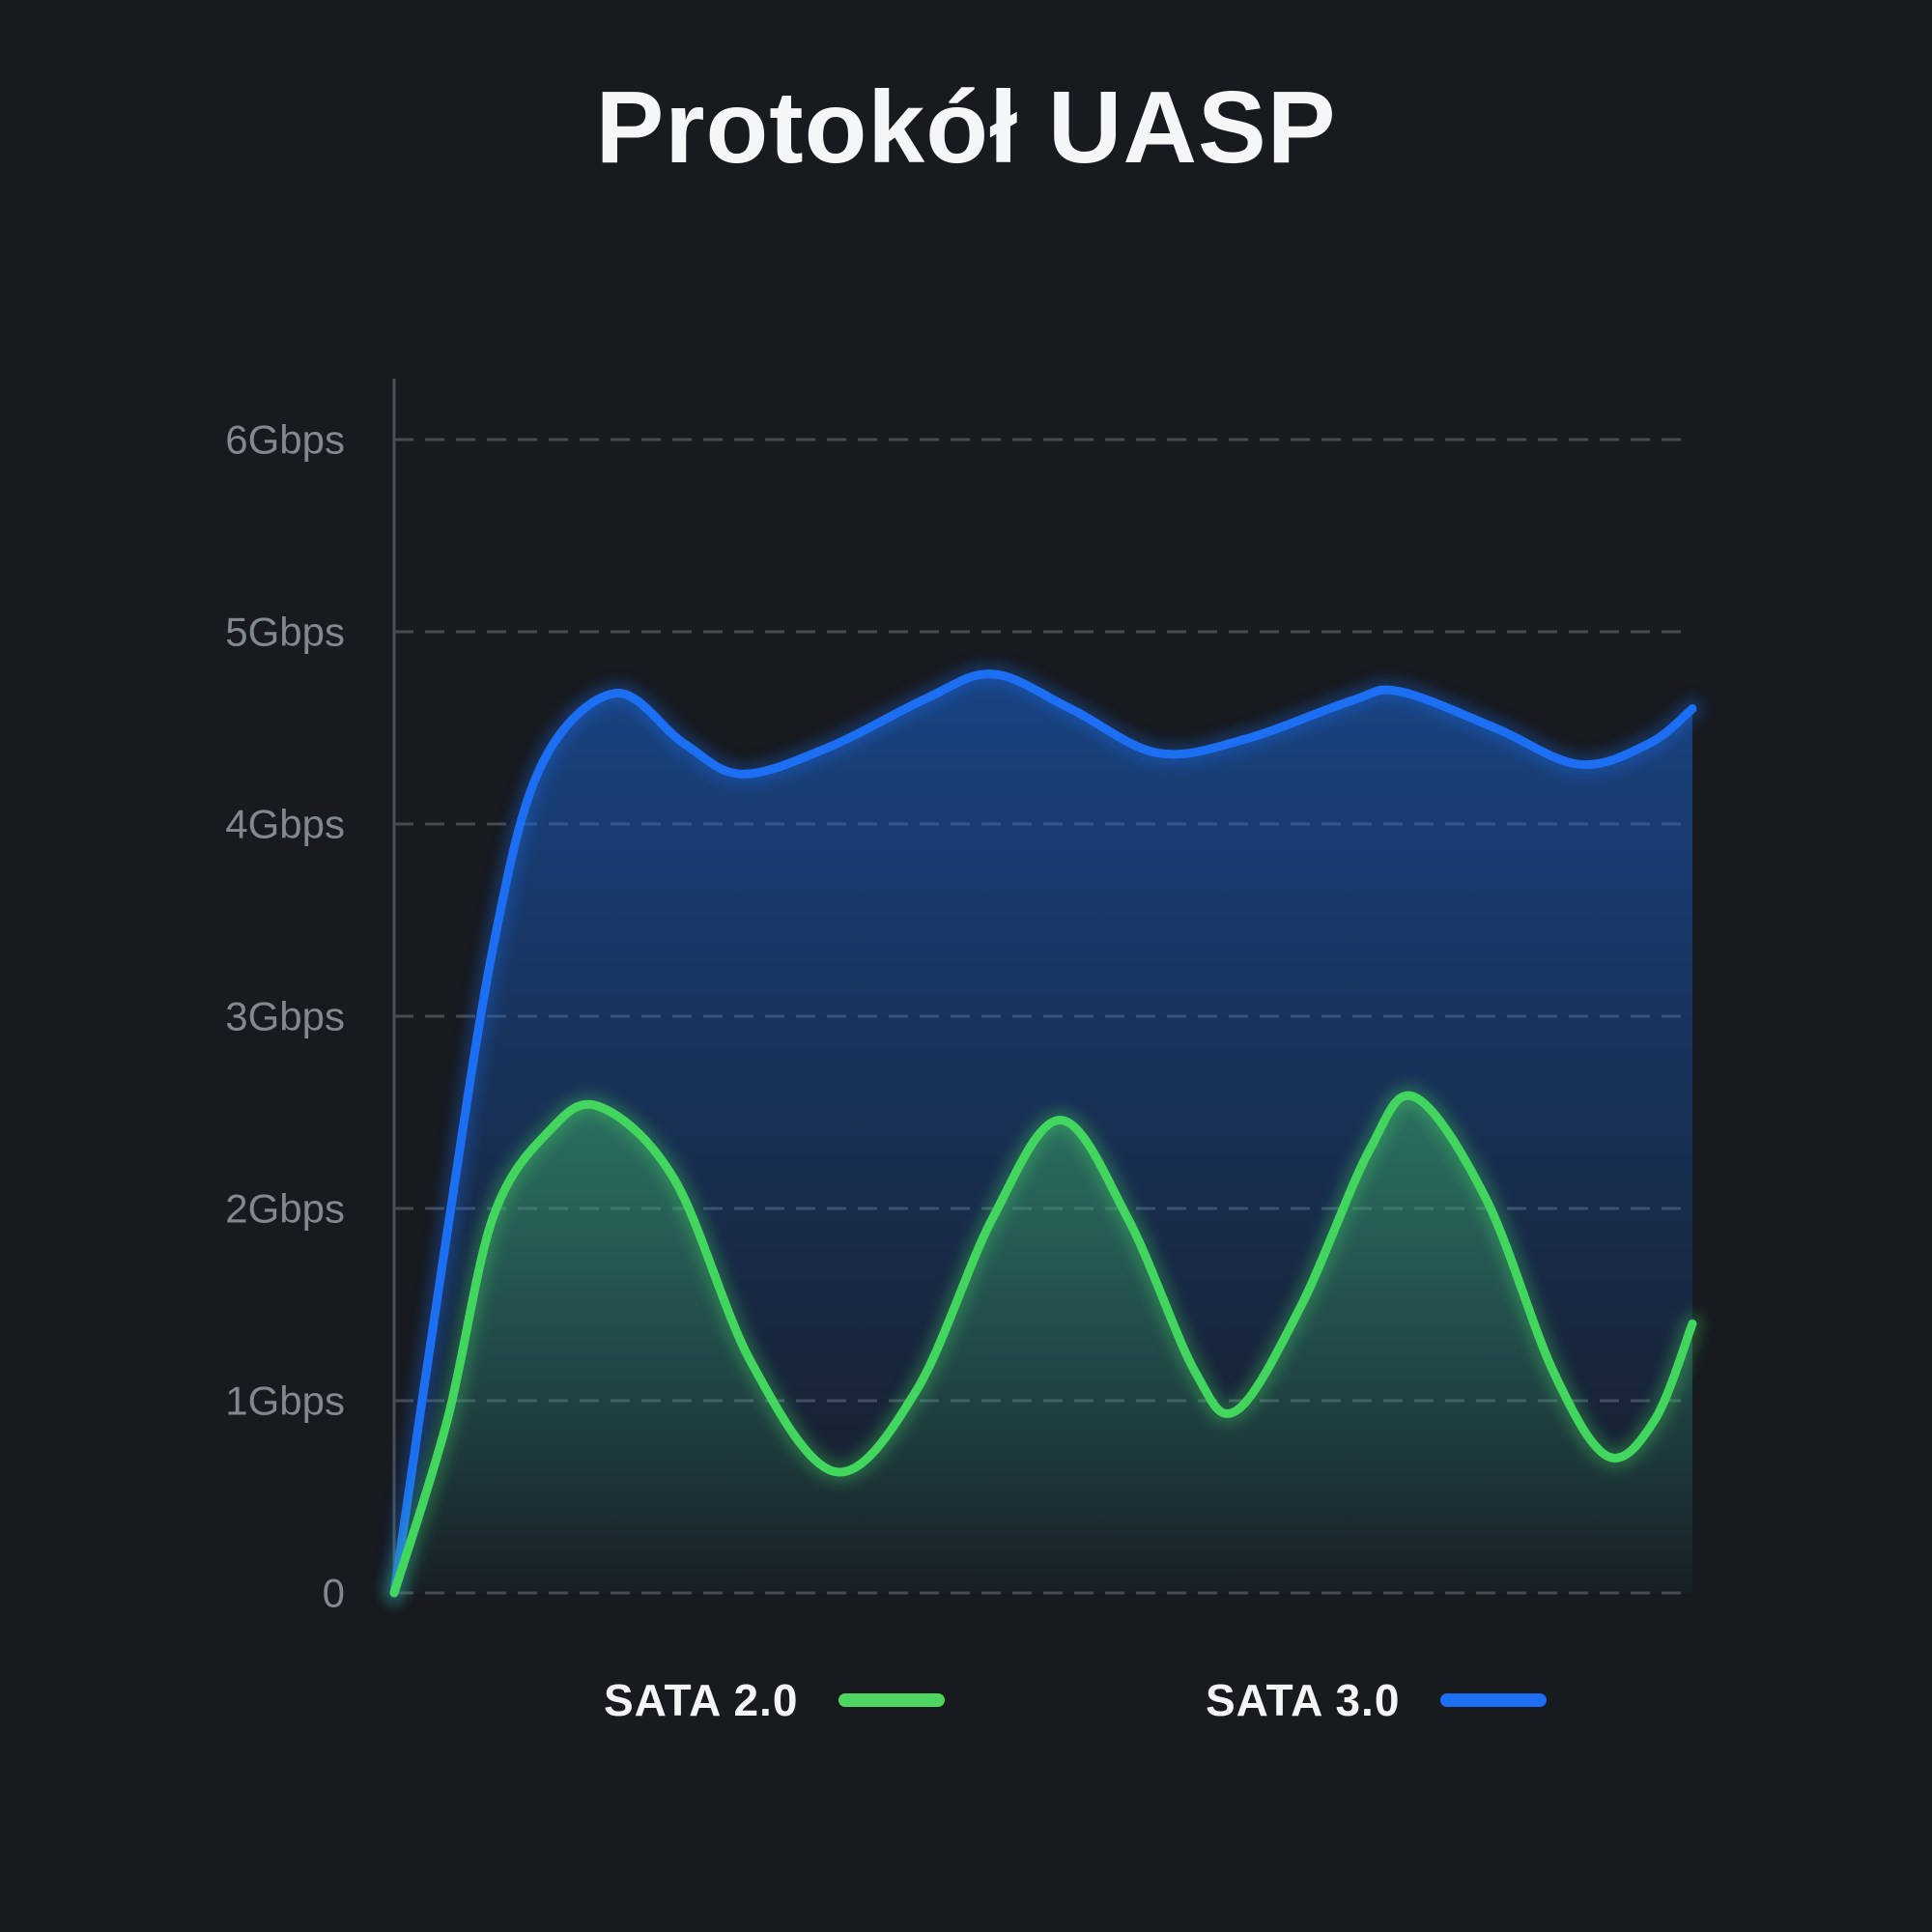 The image size is (1932, 1932). What do you see at coordinates (285, 1209) in the screenshot?
I see `y-axis-tick-label: 2Gbps` at bounding box center [285, 1209].